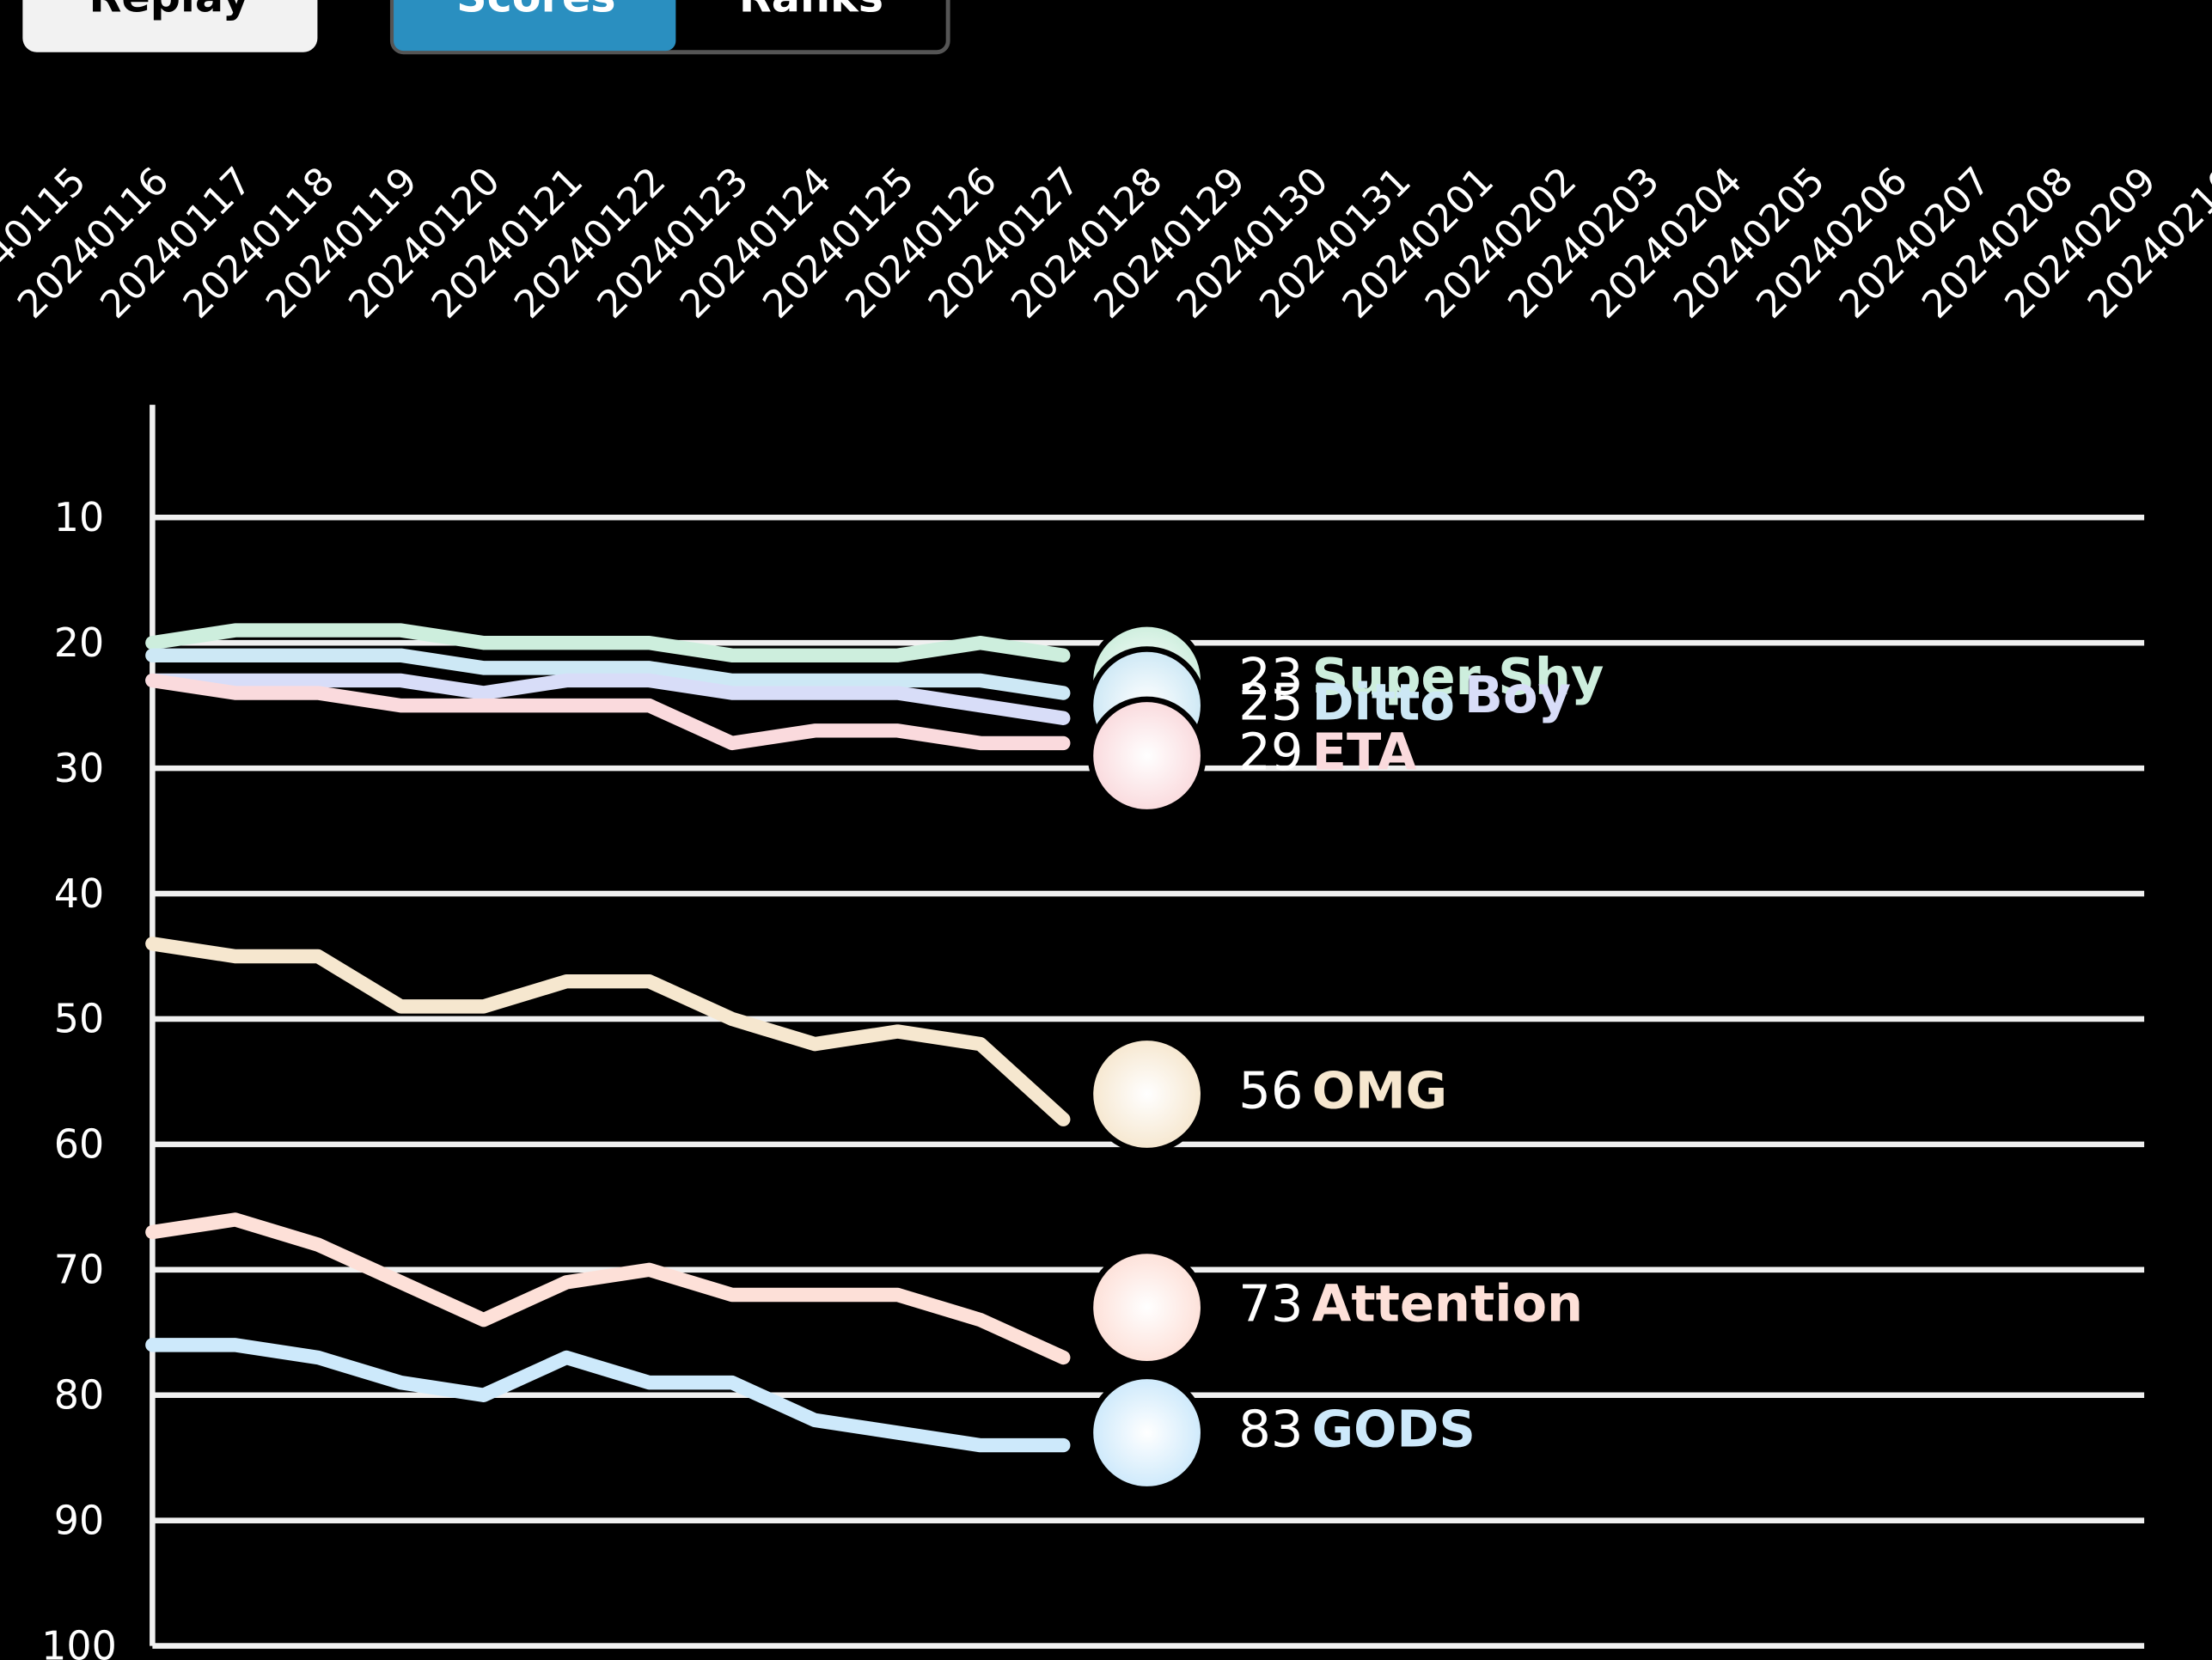 This screenshot has height=1660, width=2212. Describe the element at coordinates (79, 1641) in the screenshot. I see `y-tick-label: 100` at that location.